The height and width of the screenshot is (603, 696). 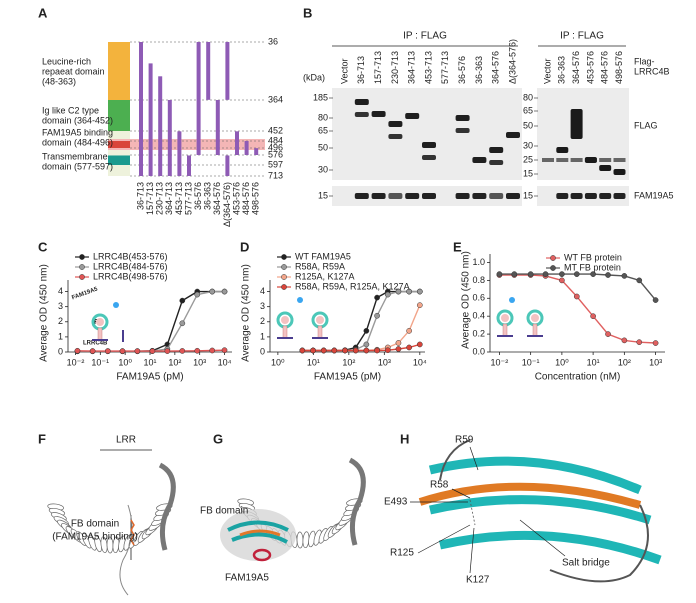 What do you see at coordinates (320, 97) in the screenshot?
I see `marker-label: 185` at bounding box center [320, 97].